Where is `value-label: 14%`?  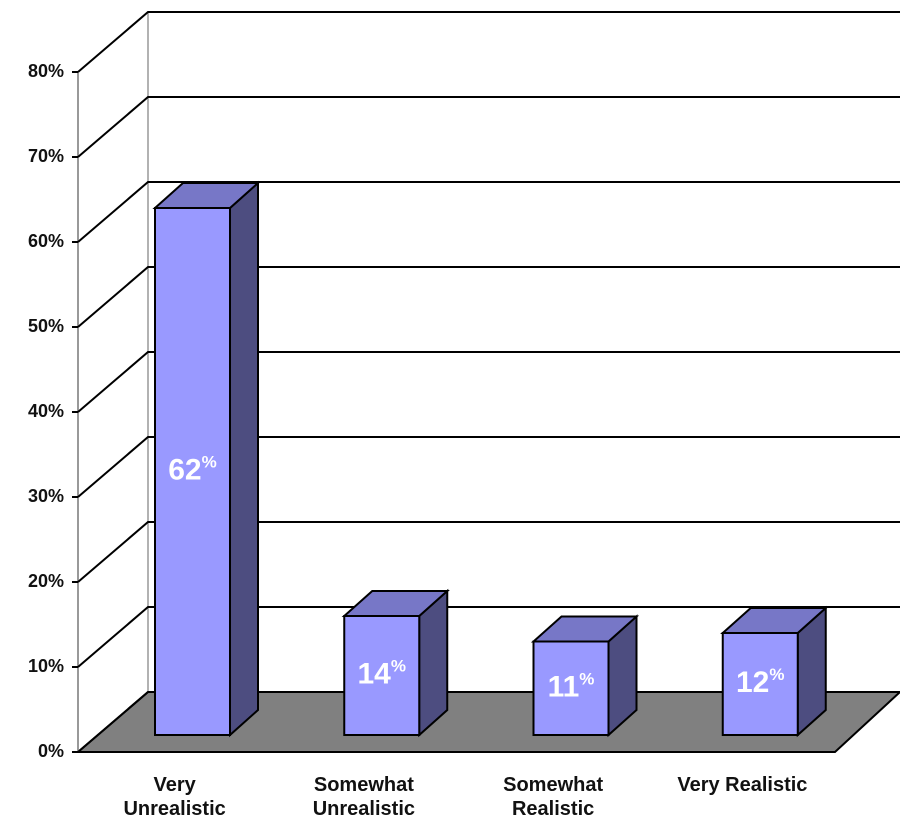 value-label: 14% is located at coordinates (382, 673).